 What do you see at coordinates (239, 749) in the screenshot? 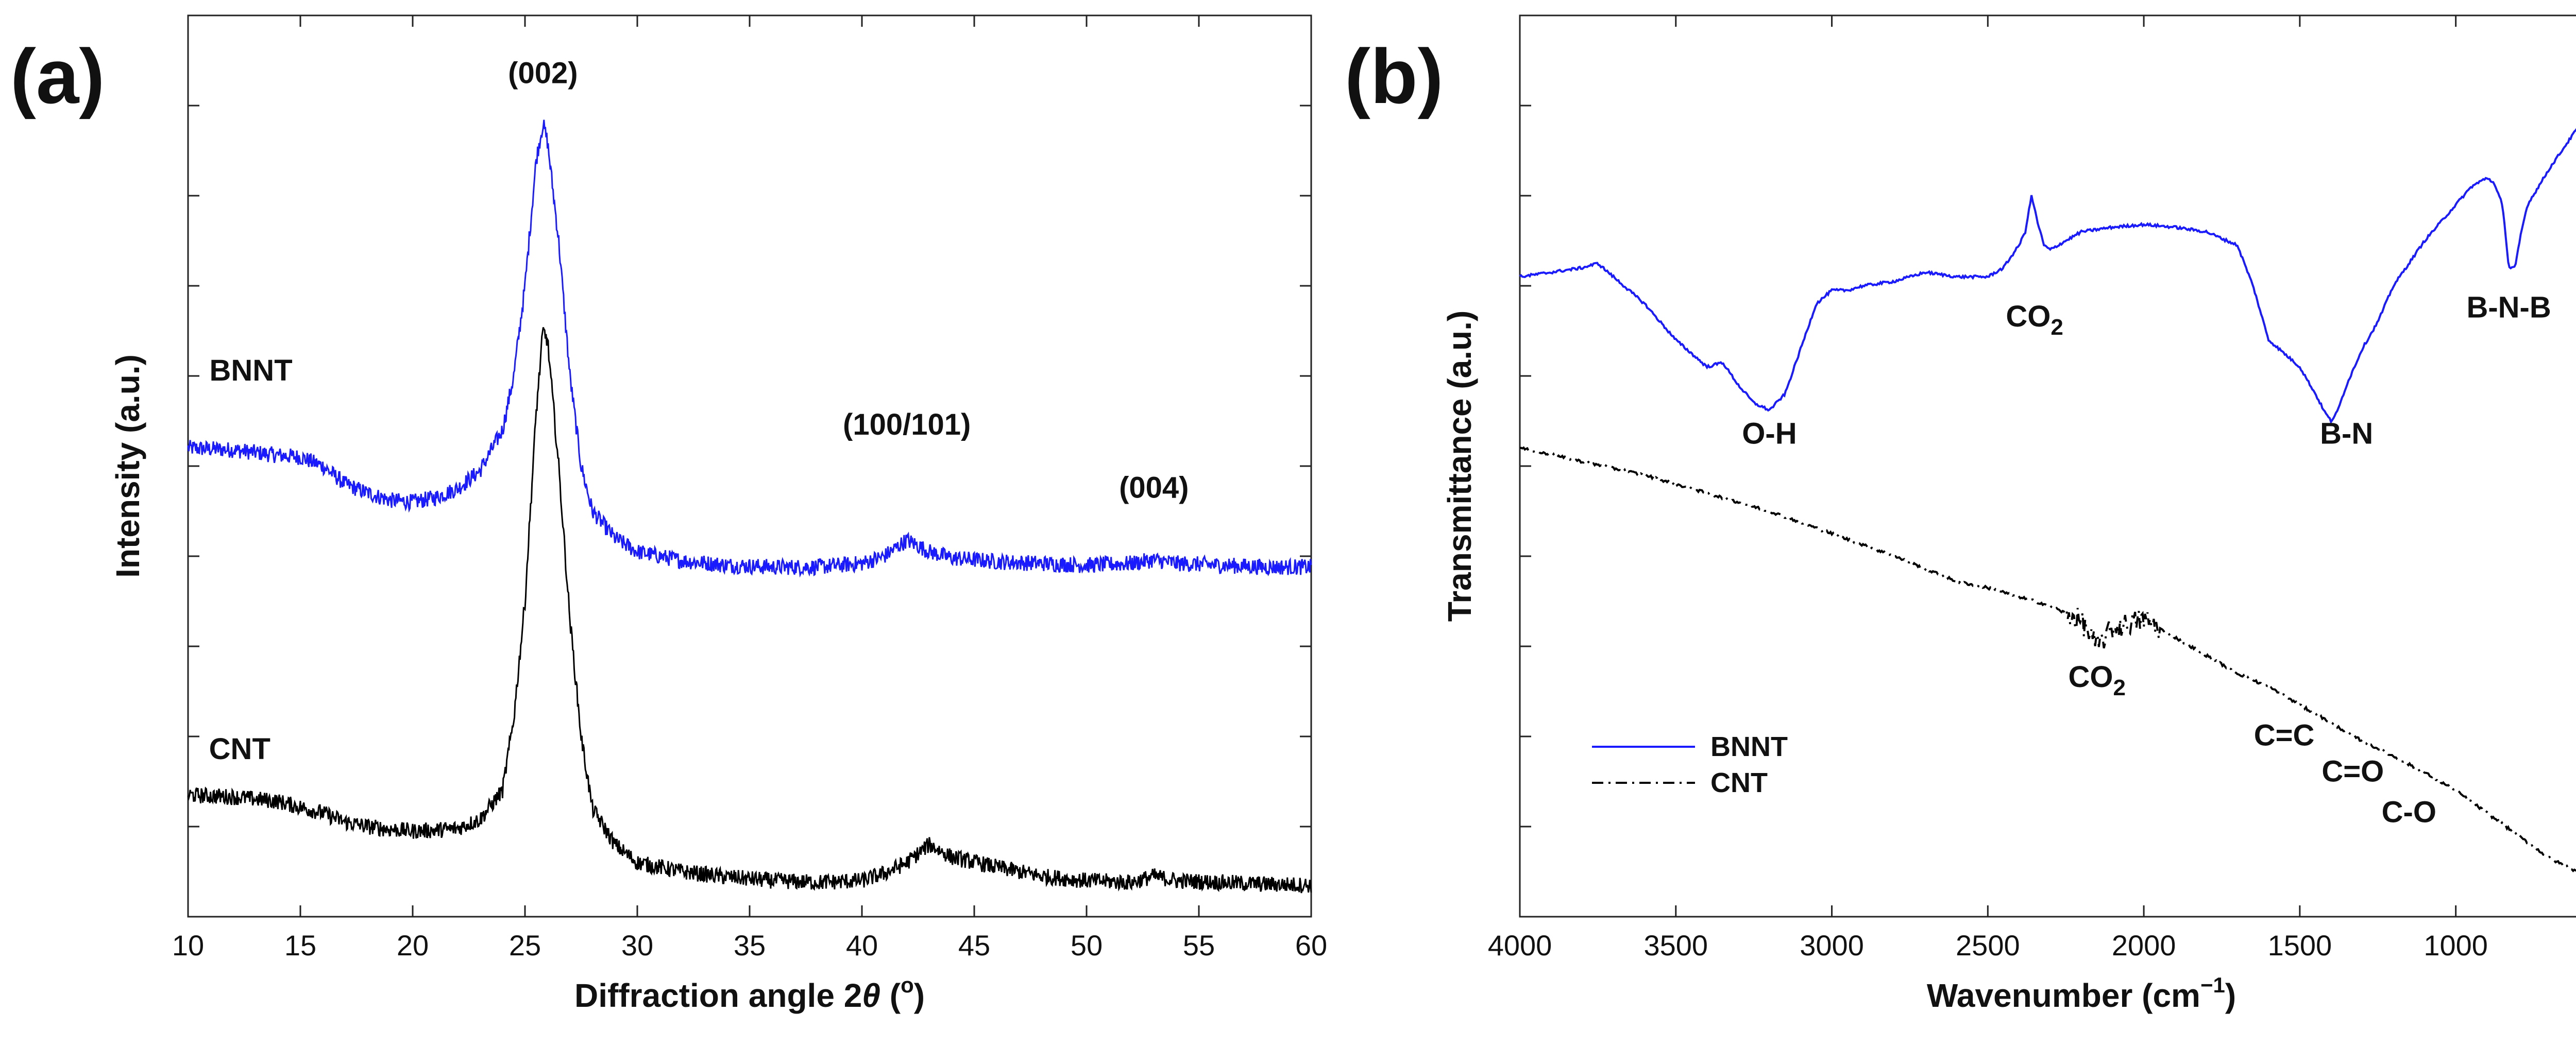
I see `annotation-label: CNT` at bounding box center [239, 749].